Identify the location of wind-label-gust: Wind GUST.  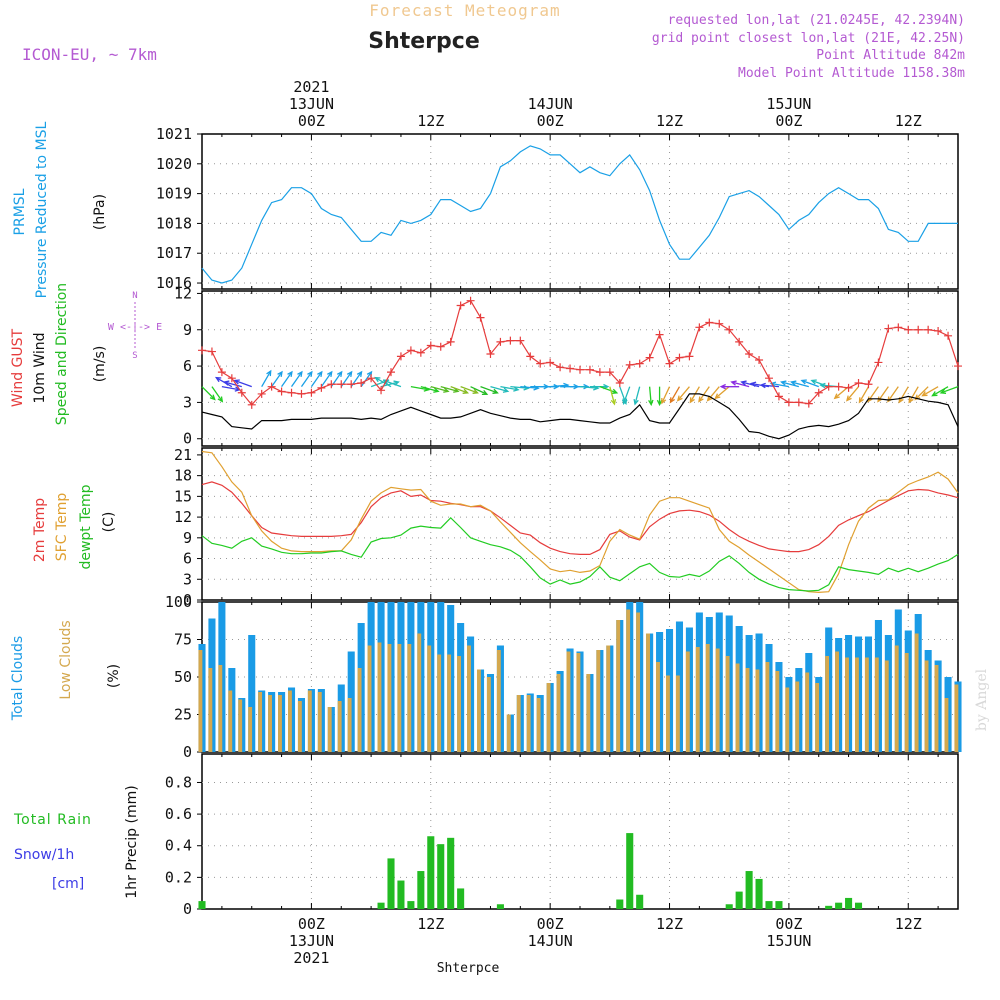
(18, 367).